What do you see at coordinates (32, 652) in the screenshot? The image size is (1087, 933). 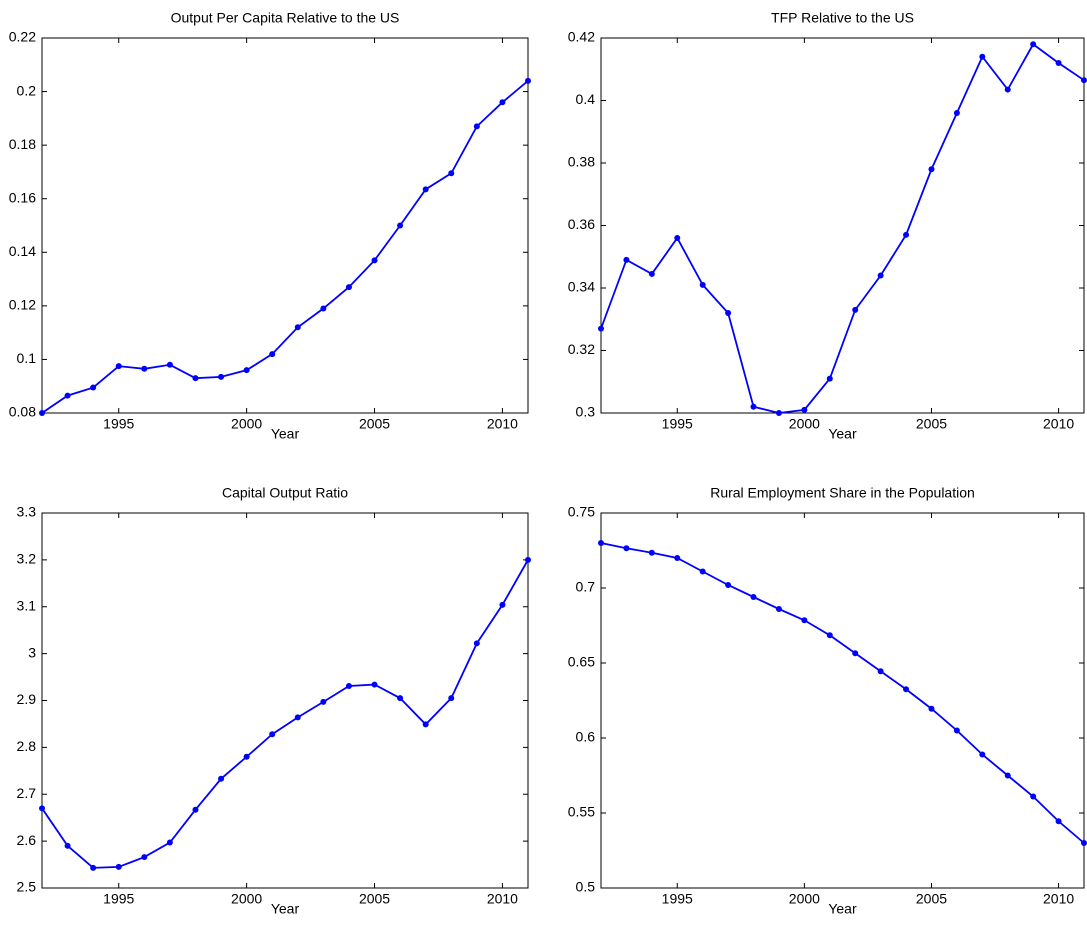 I see `y-tick-label: 3` at bounding box center [32, 652].